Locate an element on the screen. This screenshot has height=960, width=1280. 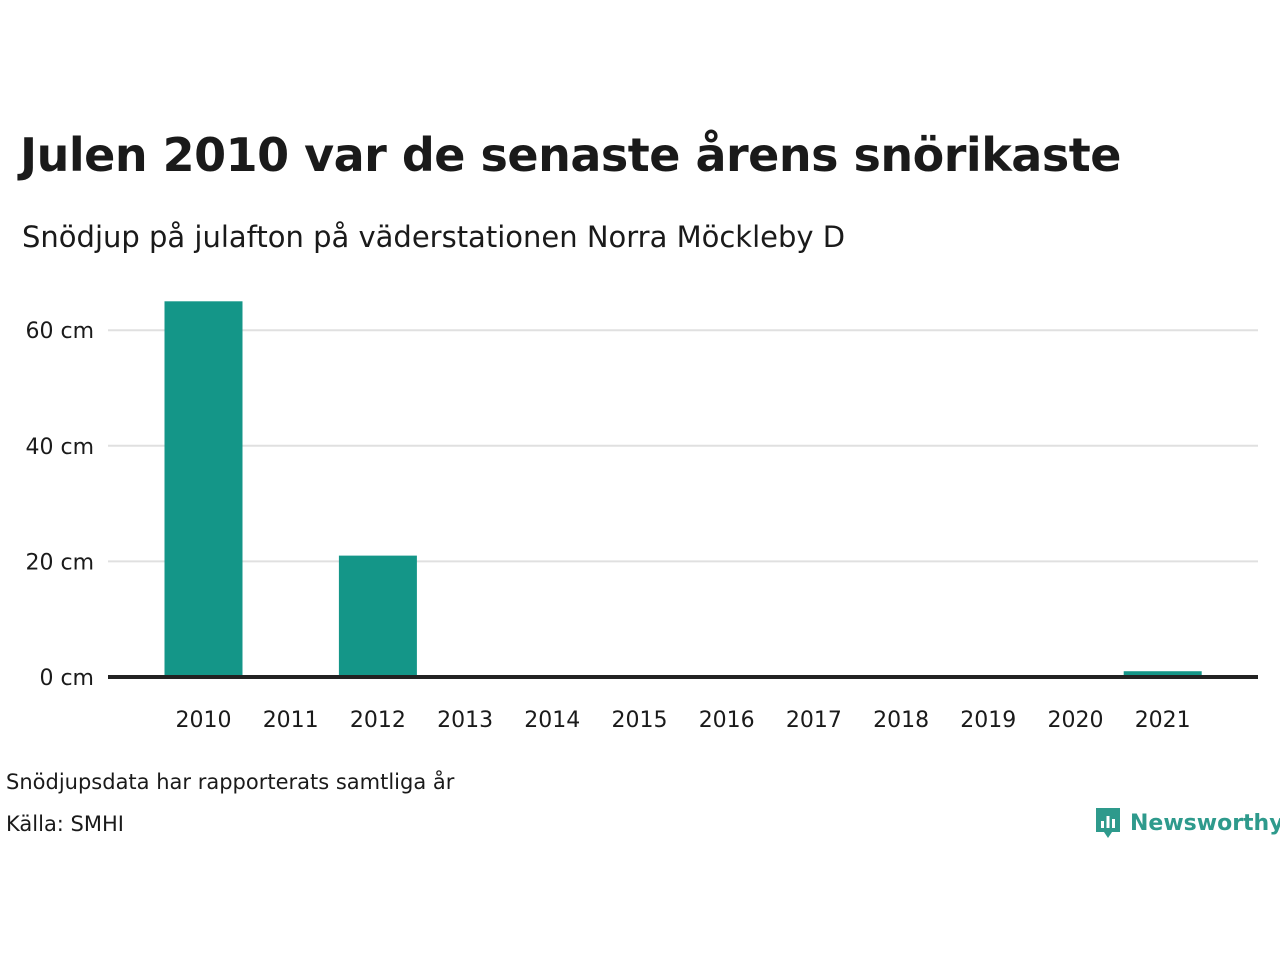
newsworthy-logo-icon is located at coordinates (1108, 823).